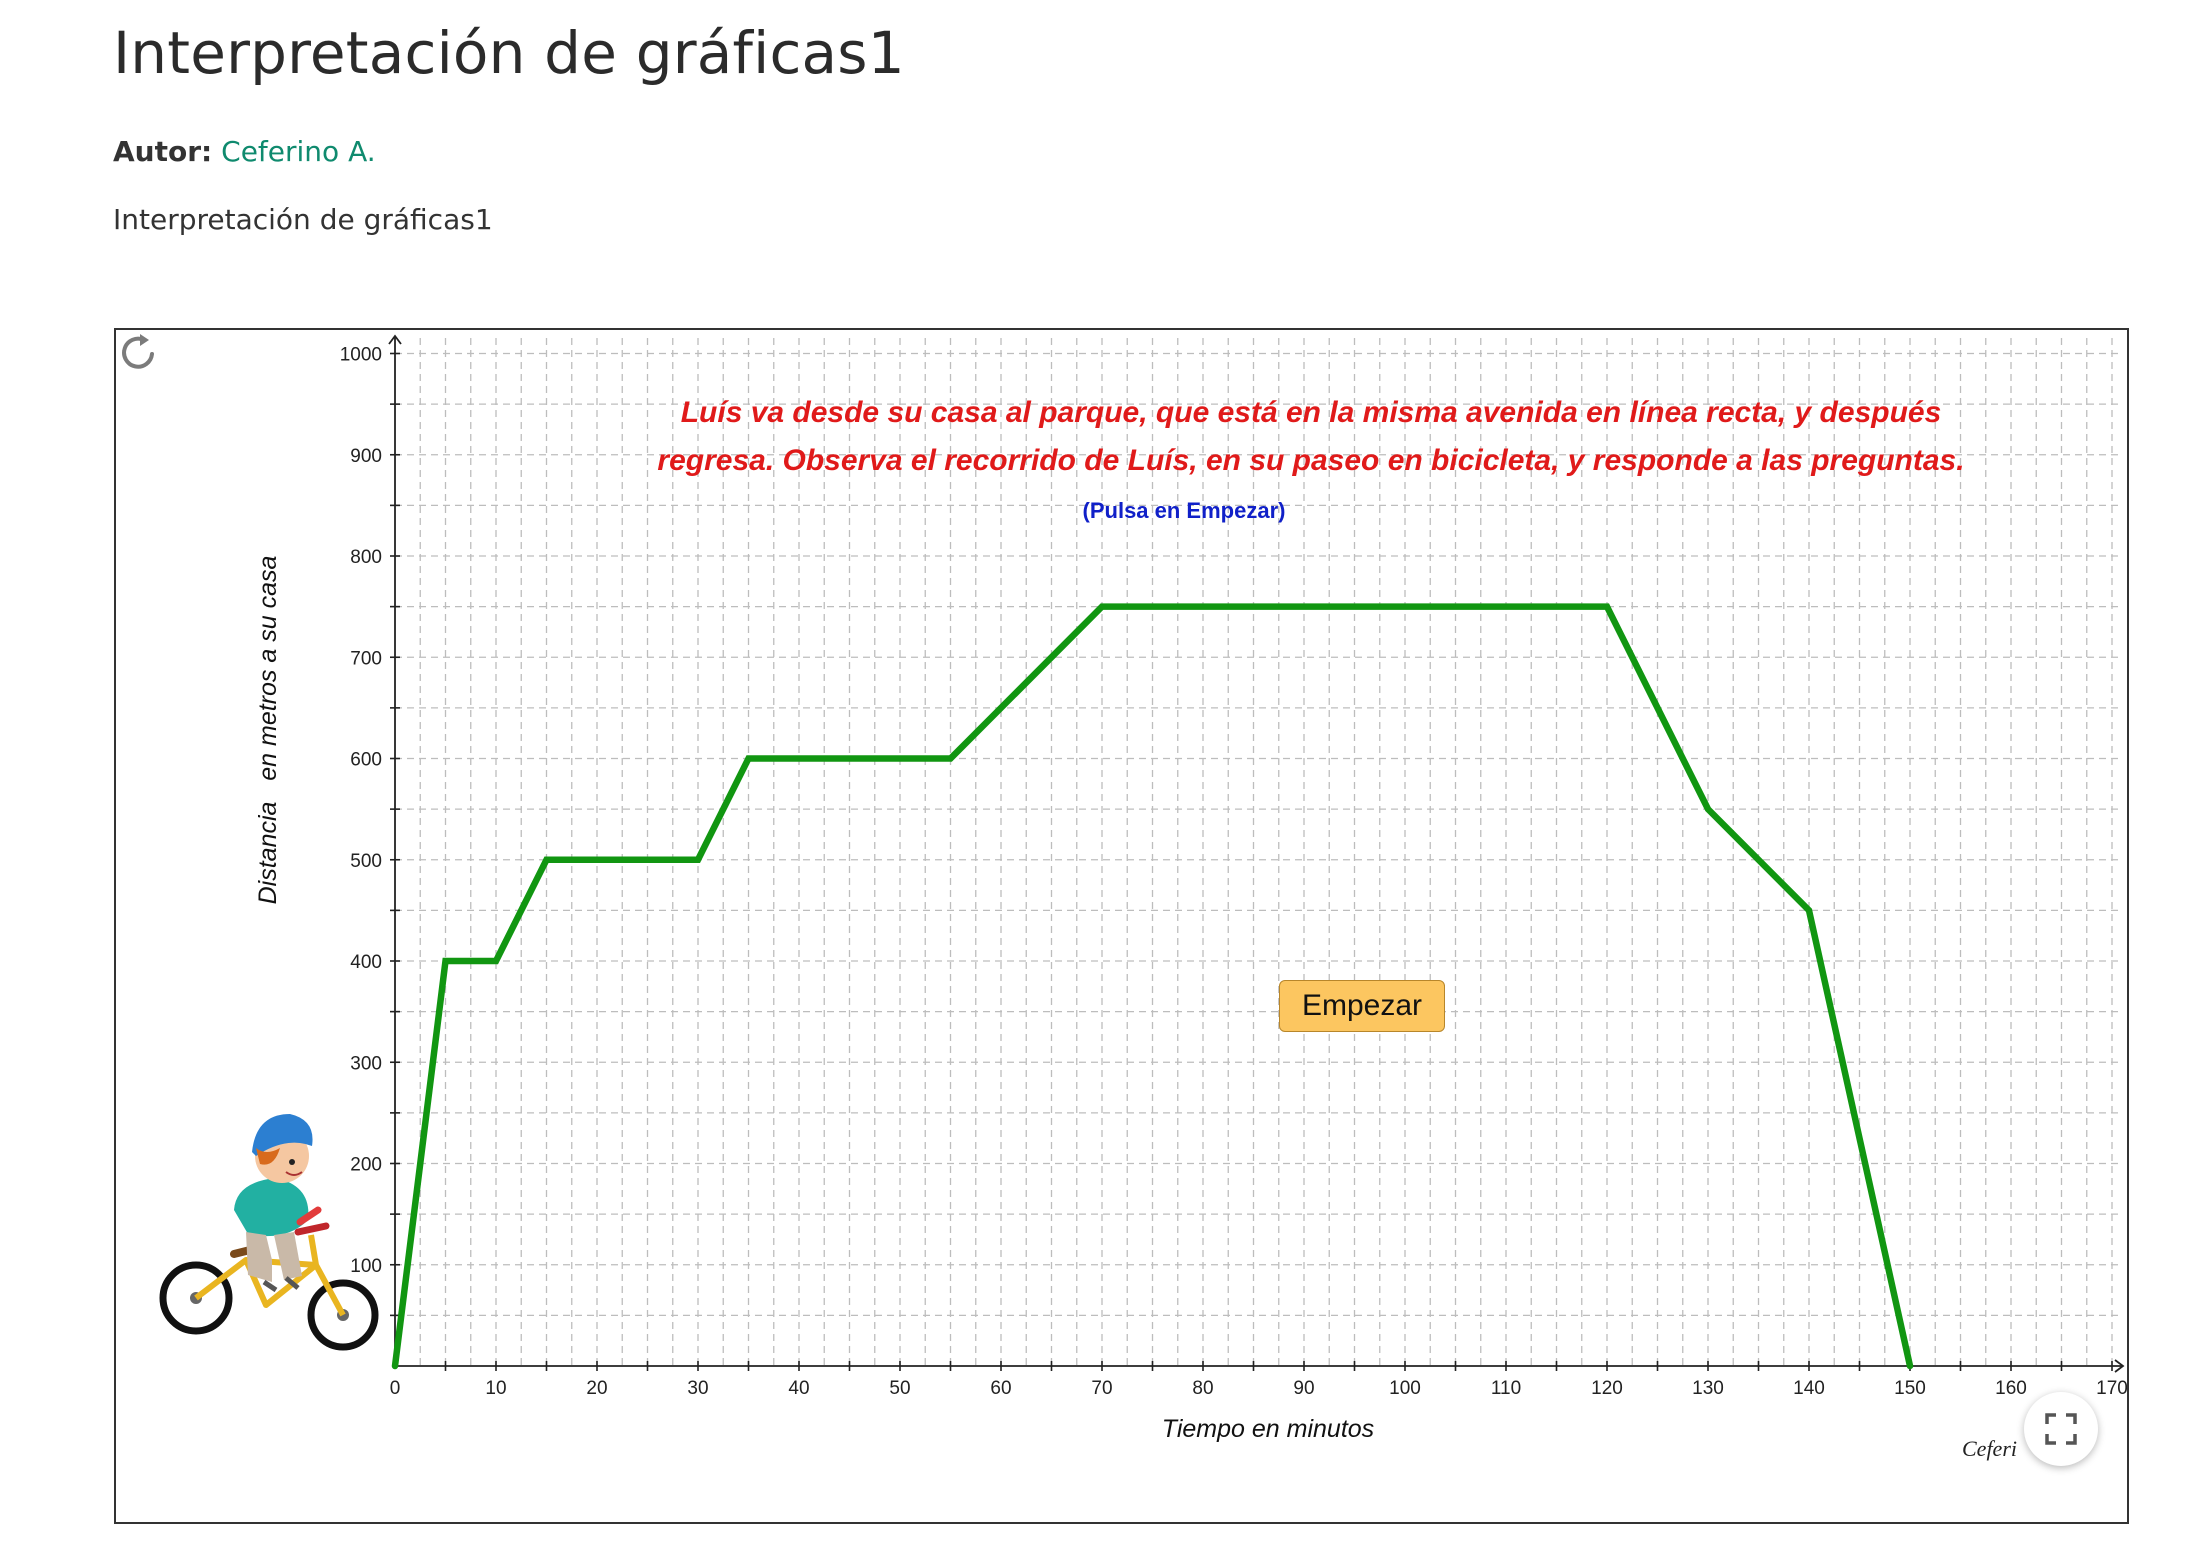 The height and width of the screenshot is (1555, 2187). I want to click on x-tick-label: 50, so click(899, 1388).